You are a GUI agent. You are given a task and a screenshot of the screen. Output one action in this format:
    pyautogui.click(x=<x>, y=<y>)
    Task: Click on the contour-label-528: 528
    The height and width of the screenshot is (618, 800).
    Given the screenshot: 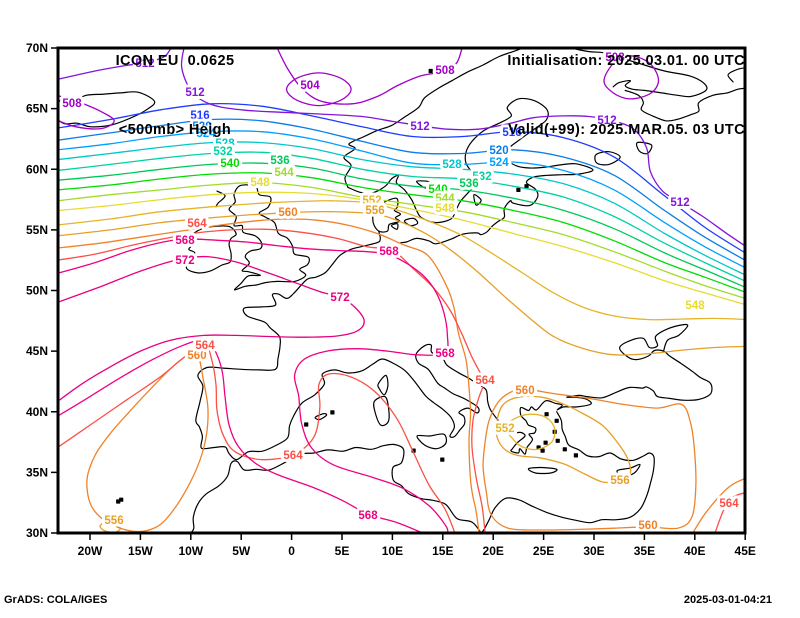 What is the action you would take?
    pyautogui.click(x=452, y=165)
    